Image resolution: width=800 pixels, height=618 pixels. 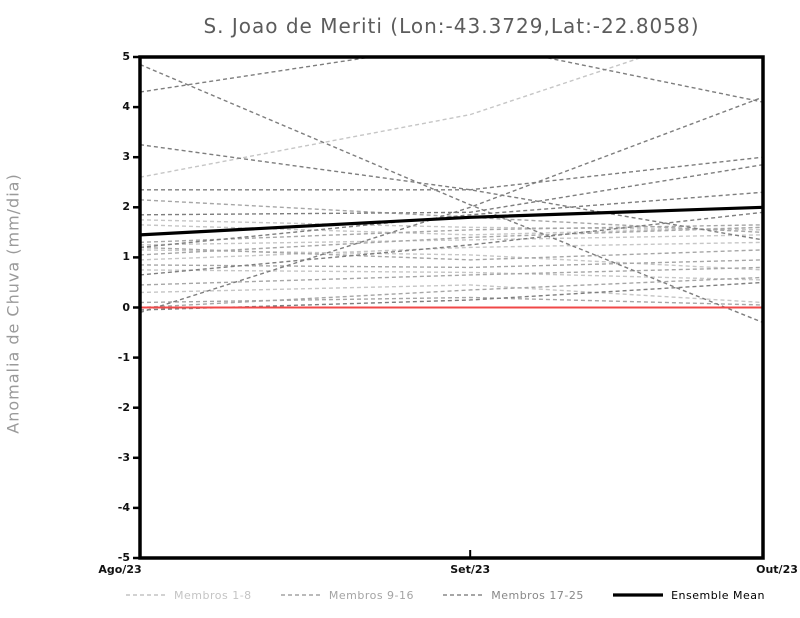 I want to click on mean-line-swatch, so click(x=638, y=595).